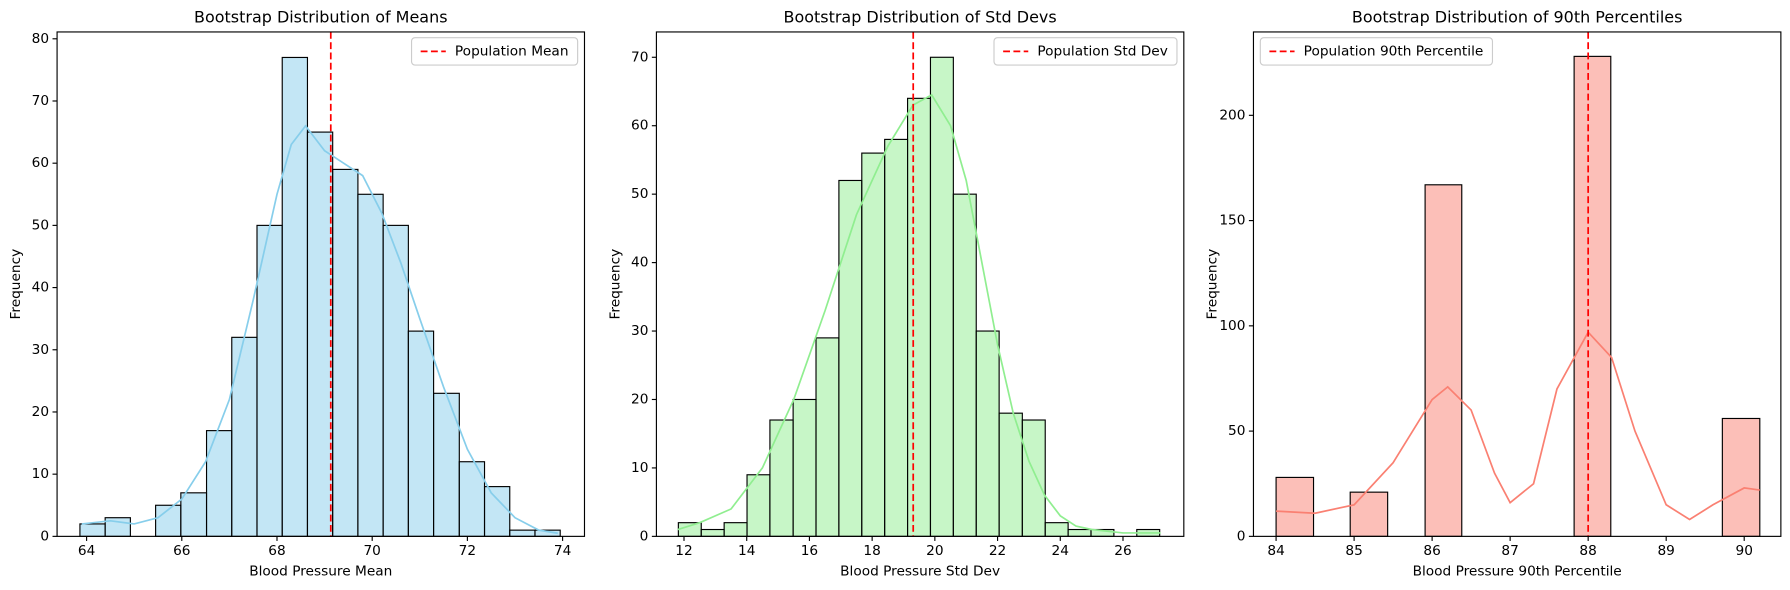  I want to click on x-tick-label: 85, so click(1353, 551).